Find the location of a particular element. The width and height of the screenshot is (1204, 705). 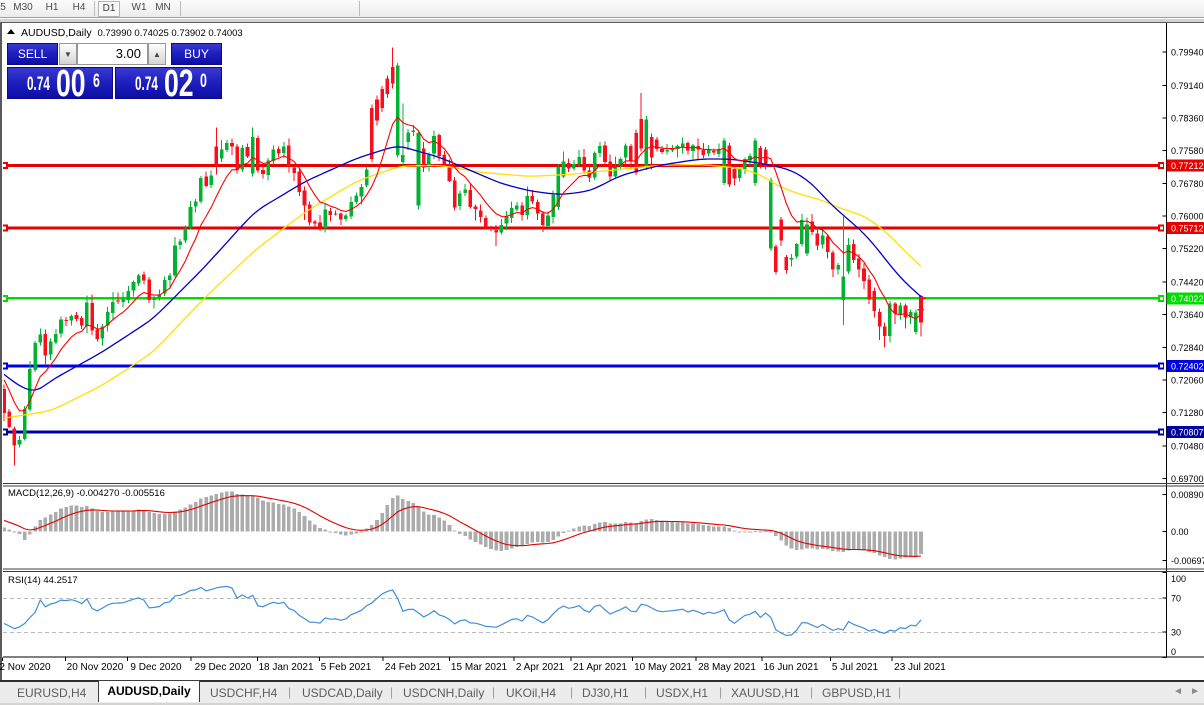

svg-text: 15 Mar 2021 is located at coordinates (479, 667).